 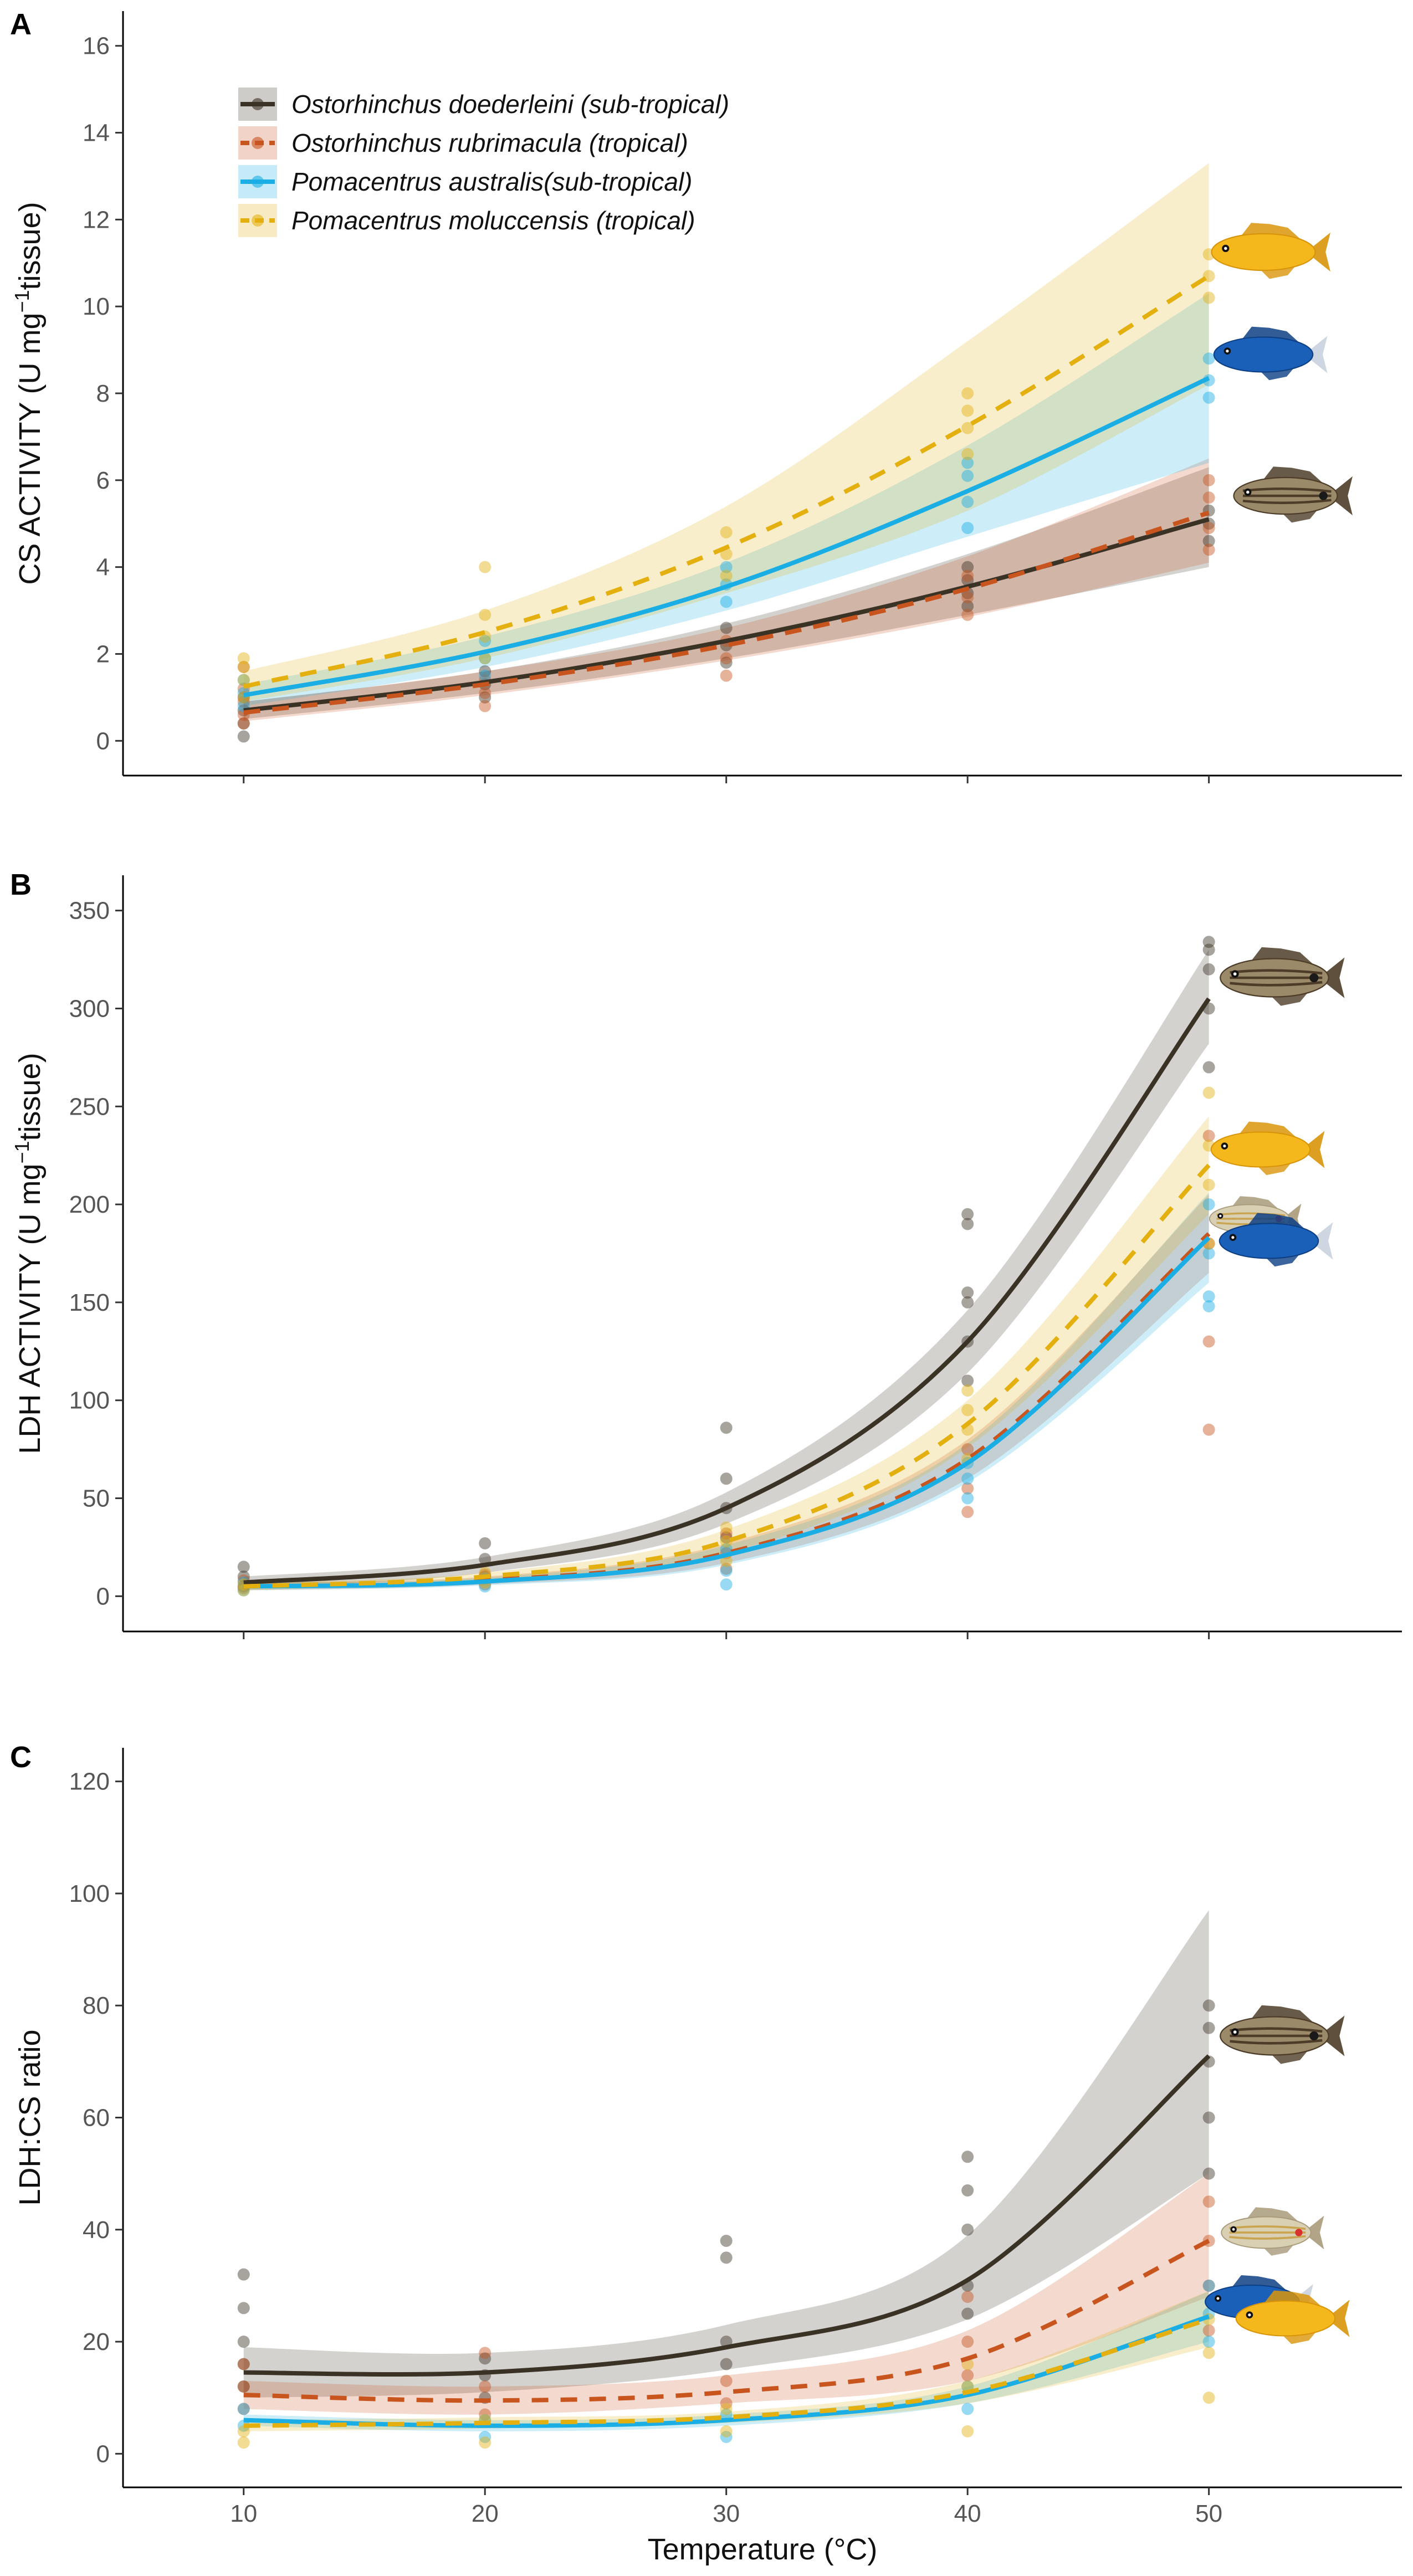 What do you see at coordinates (89, 1204) in the screenshot?
I see `y-tick-label: 200` at bounding box center [89, 1204].